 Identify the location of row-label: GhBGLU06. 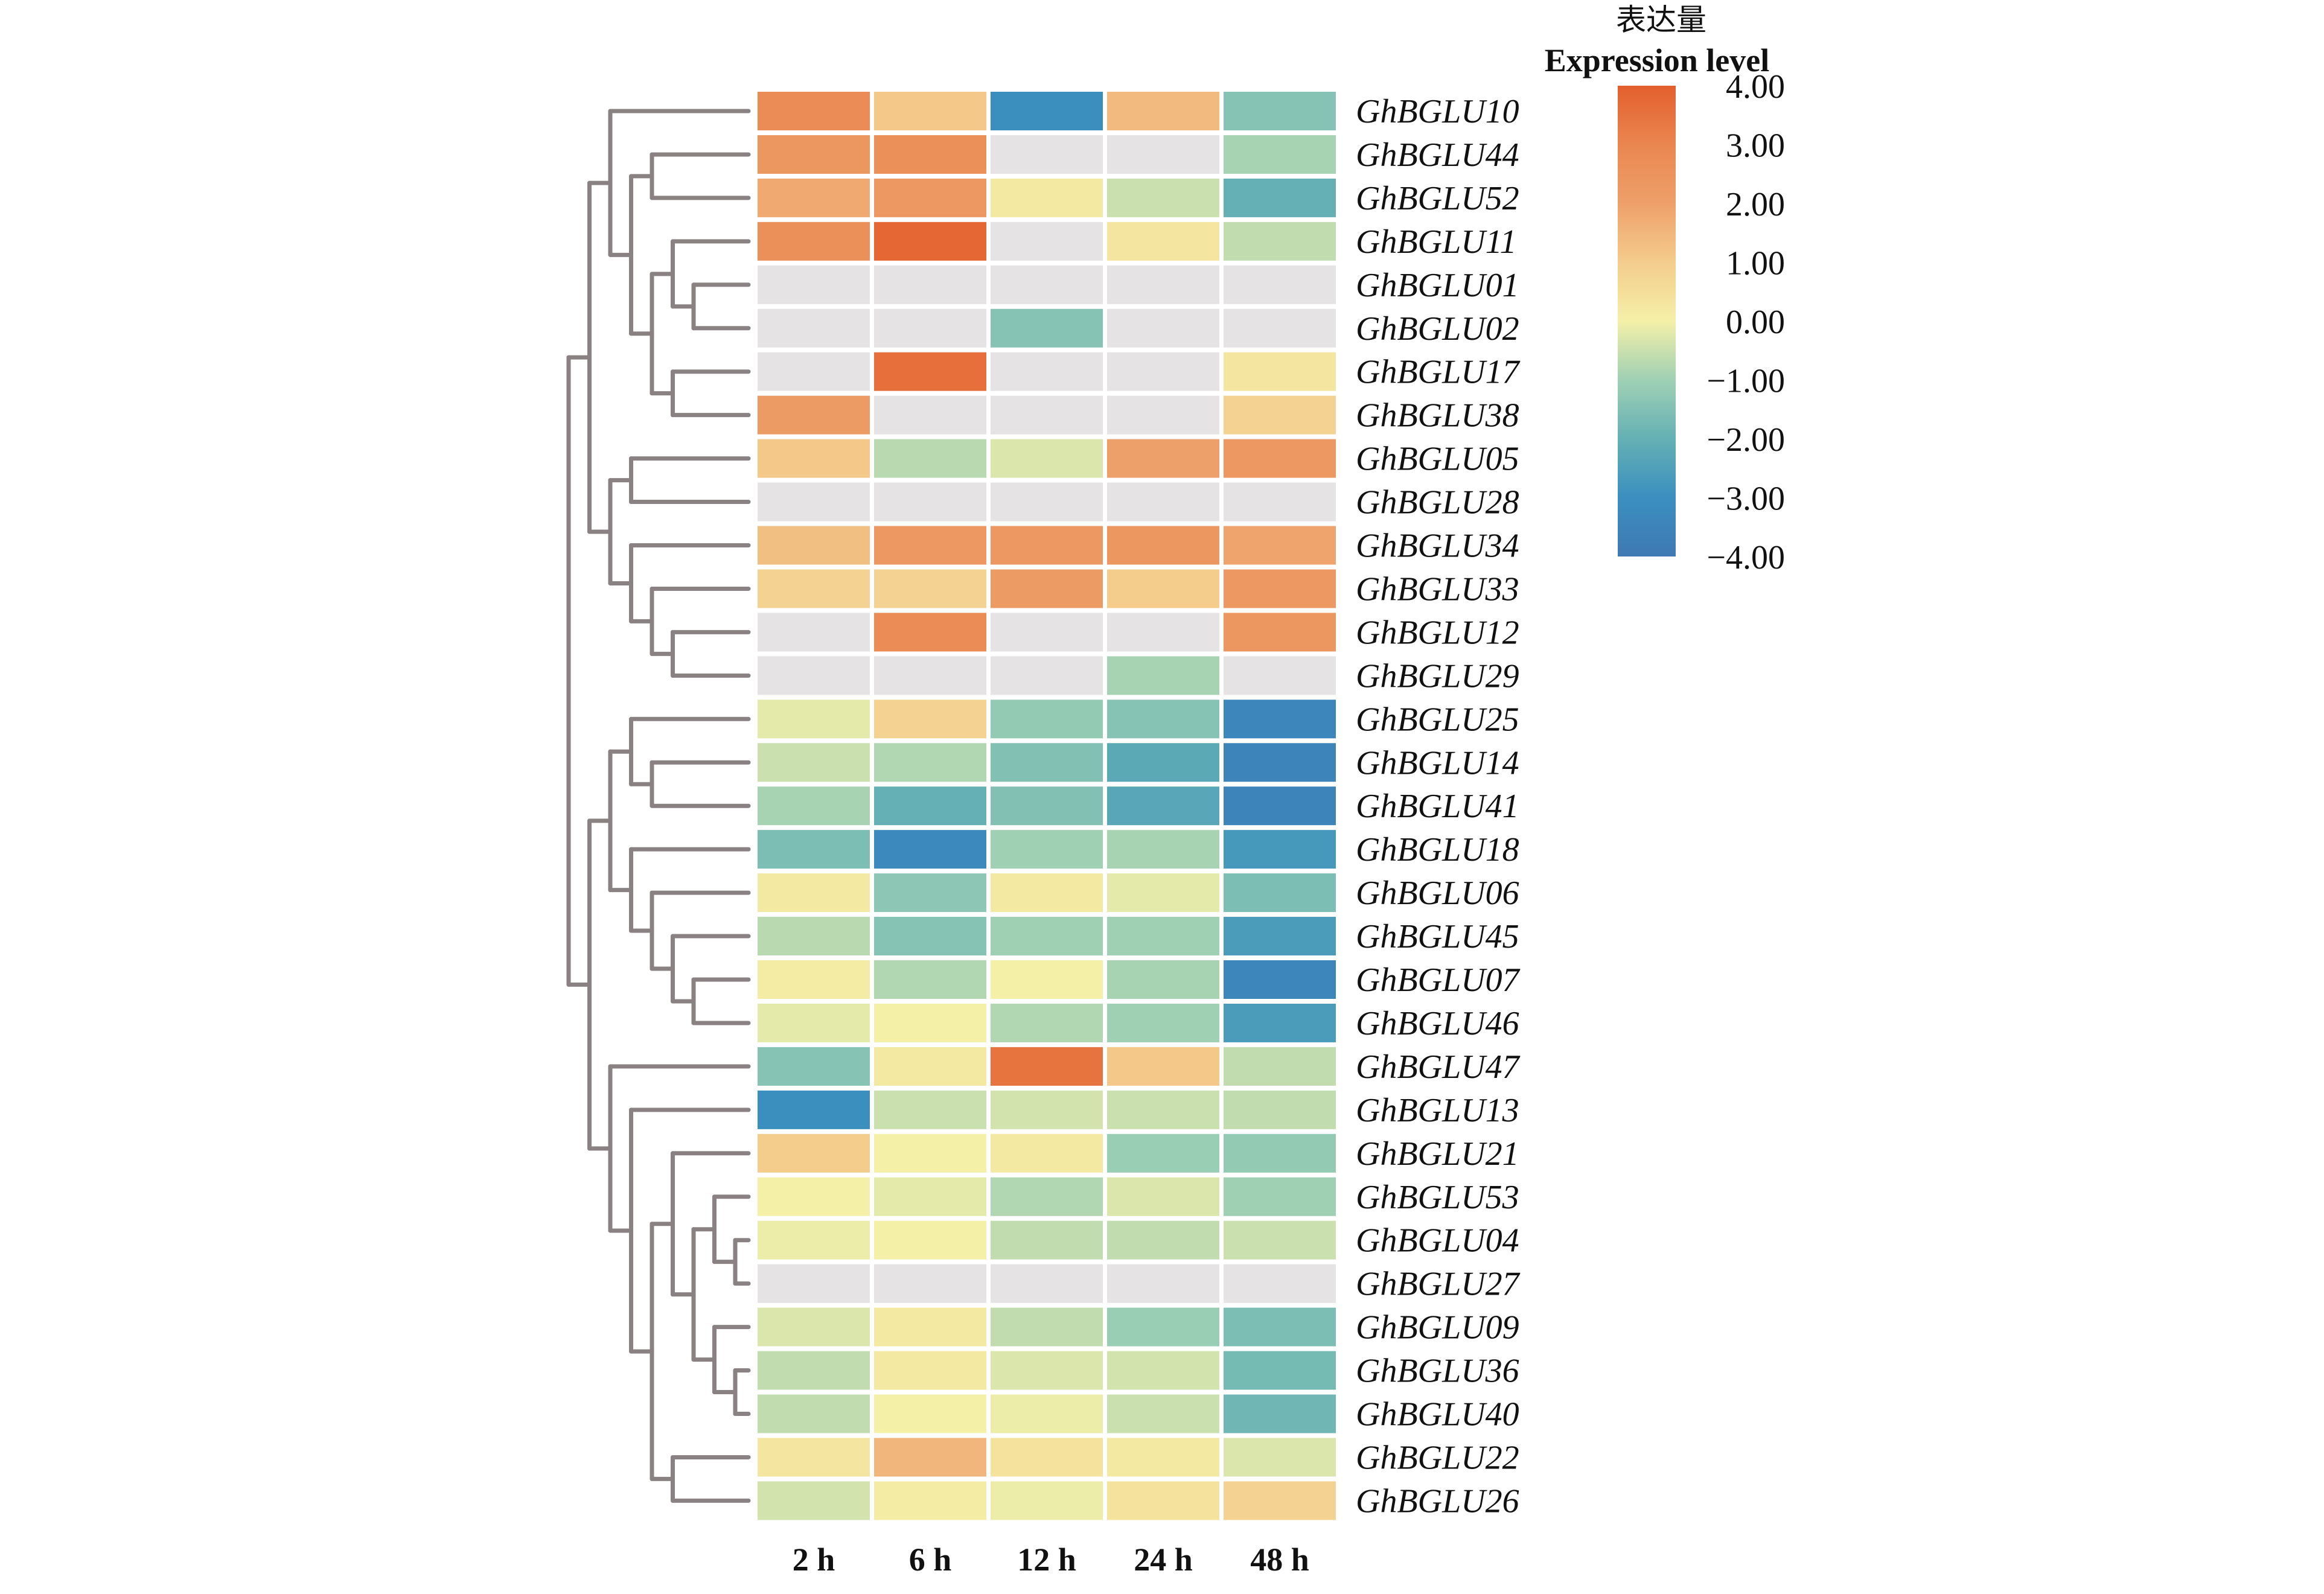
(1437, 893).